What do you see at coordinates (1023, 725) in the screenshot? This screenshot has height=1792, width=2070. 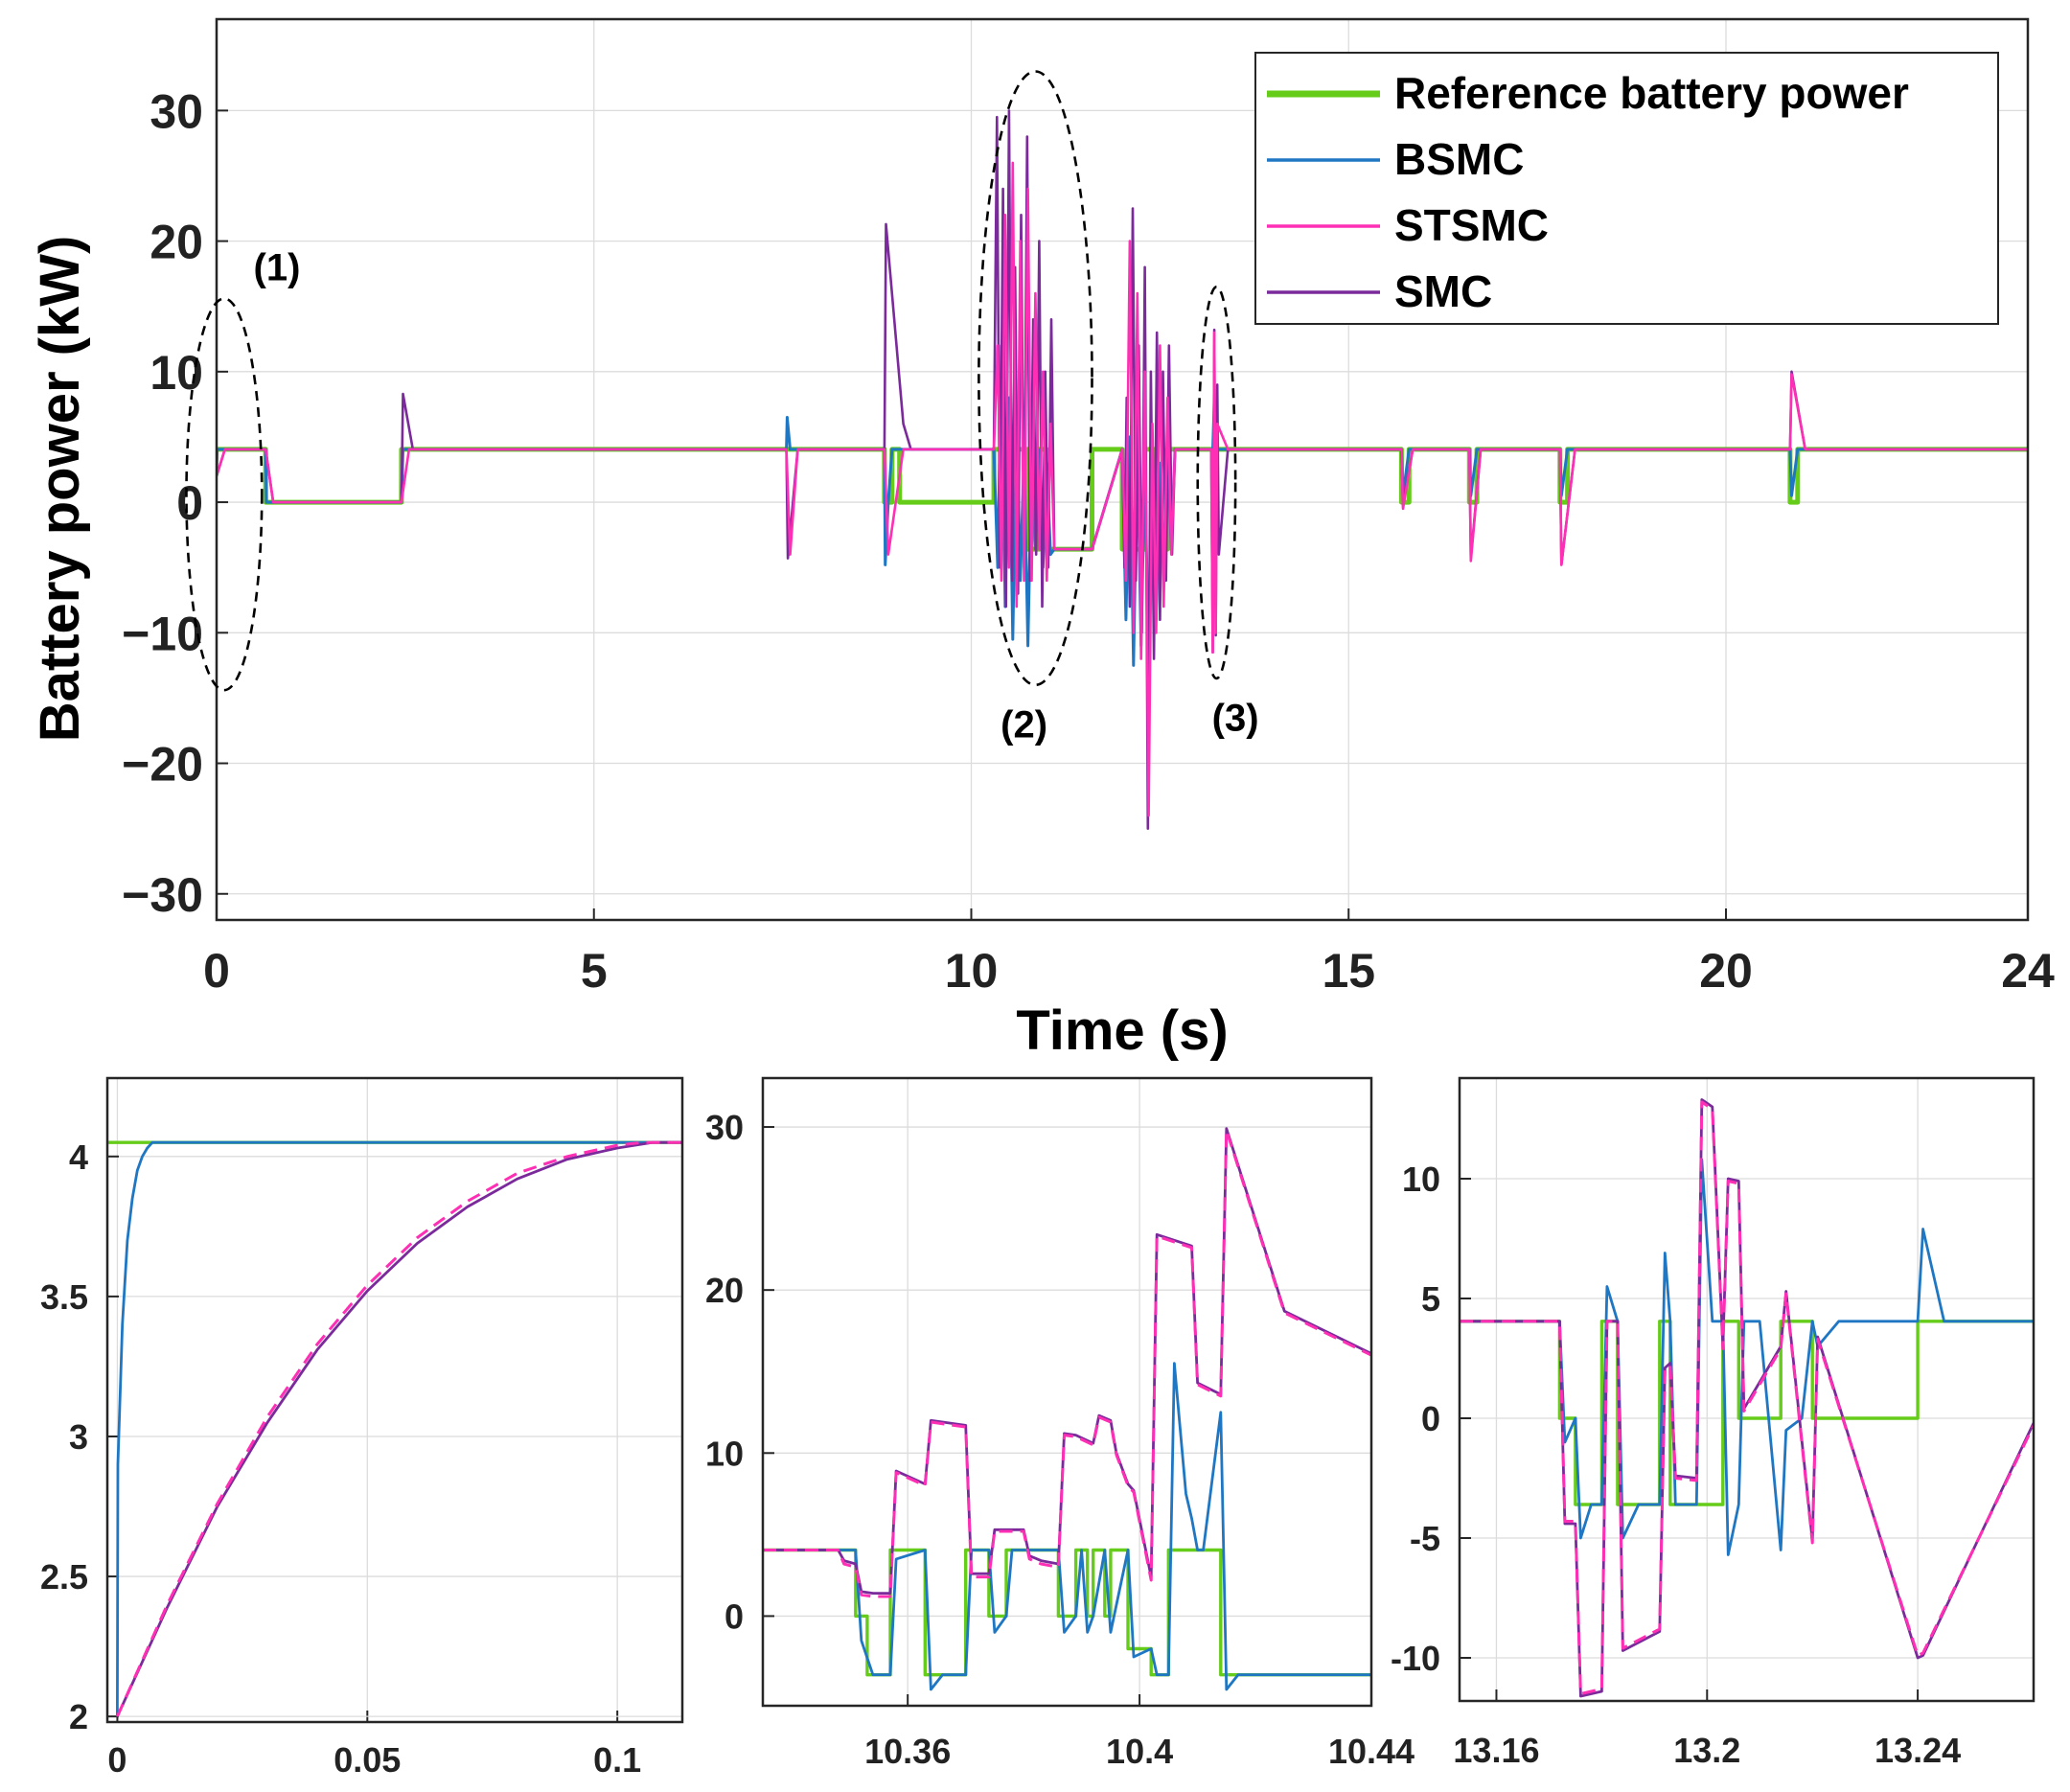 I see `annotation-label-2: (2)` at bounding box center [1023, 725].